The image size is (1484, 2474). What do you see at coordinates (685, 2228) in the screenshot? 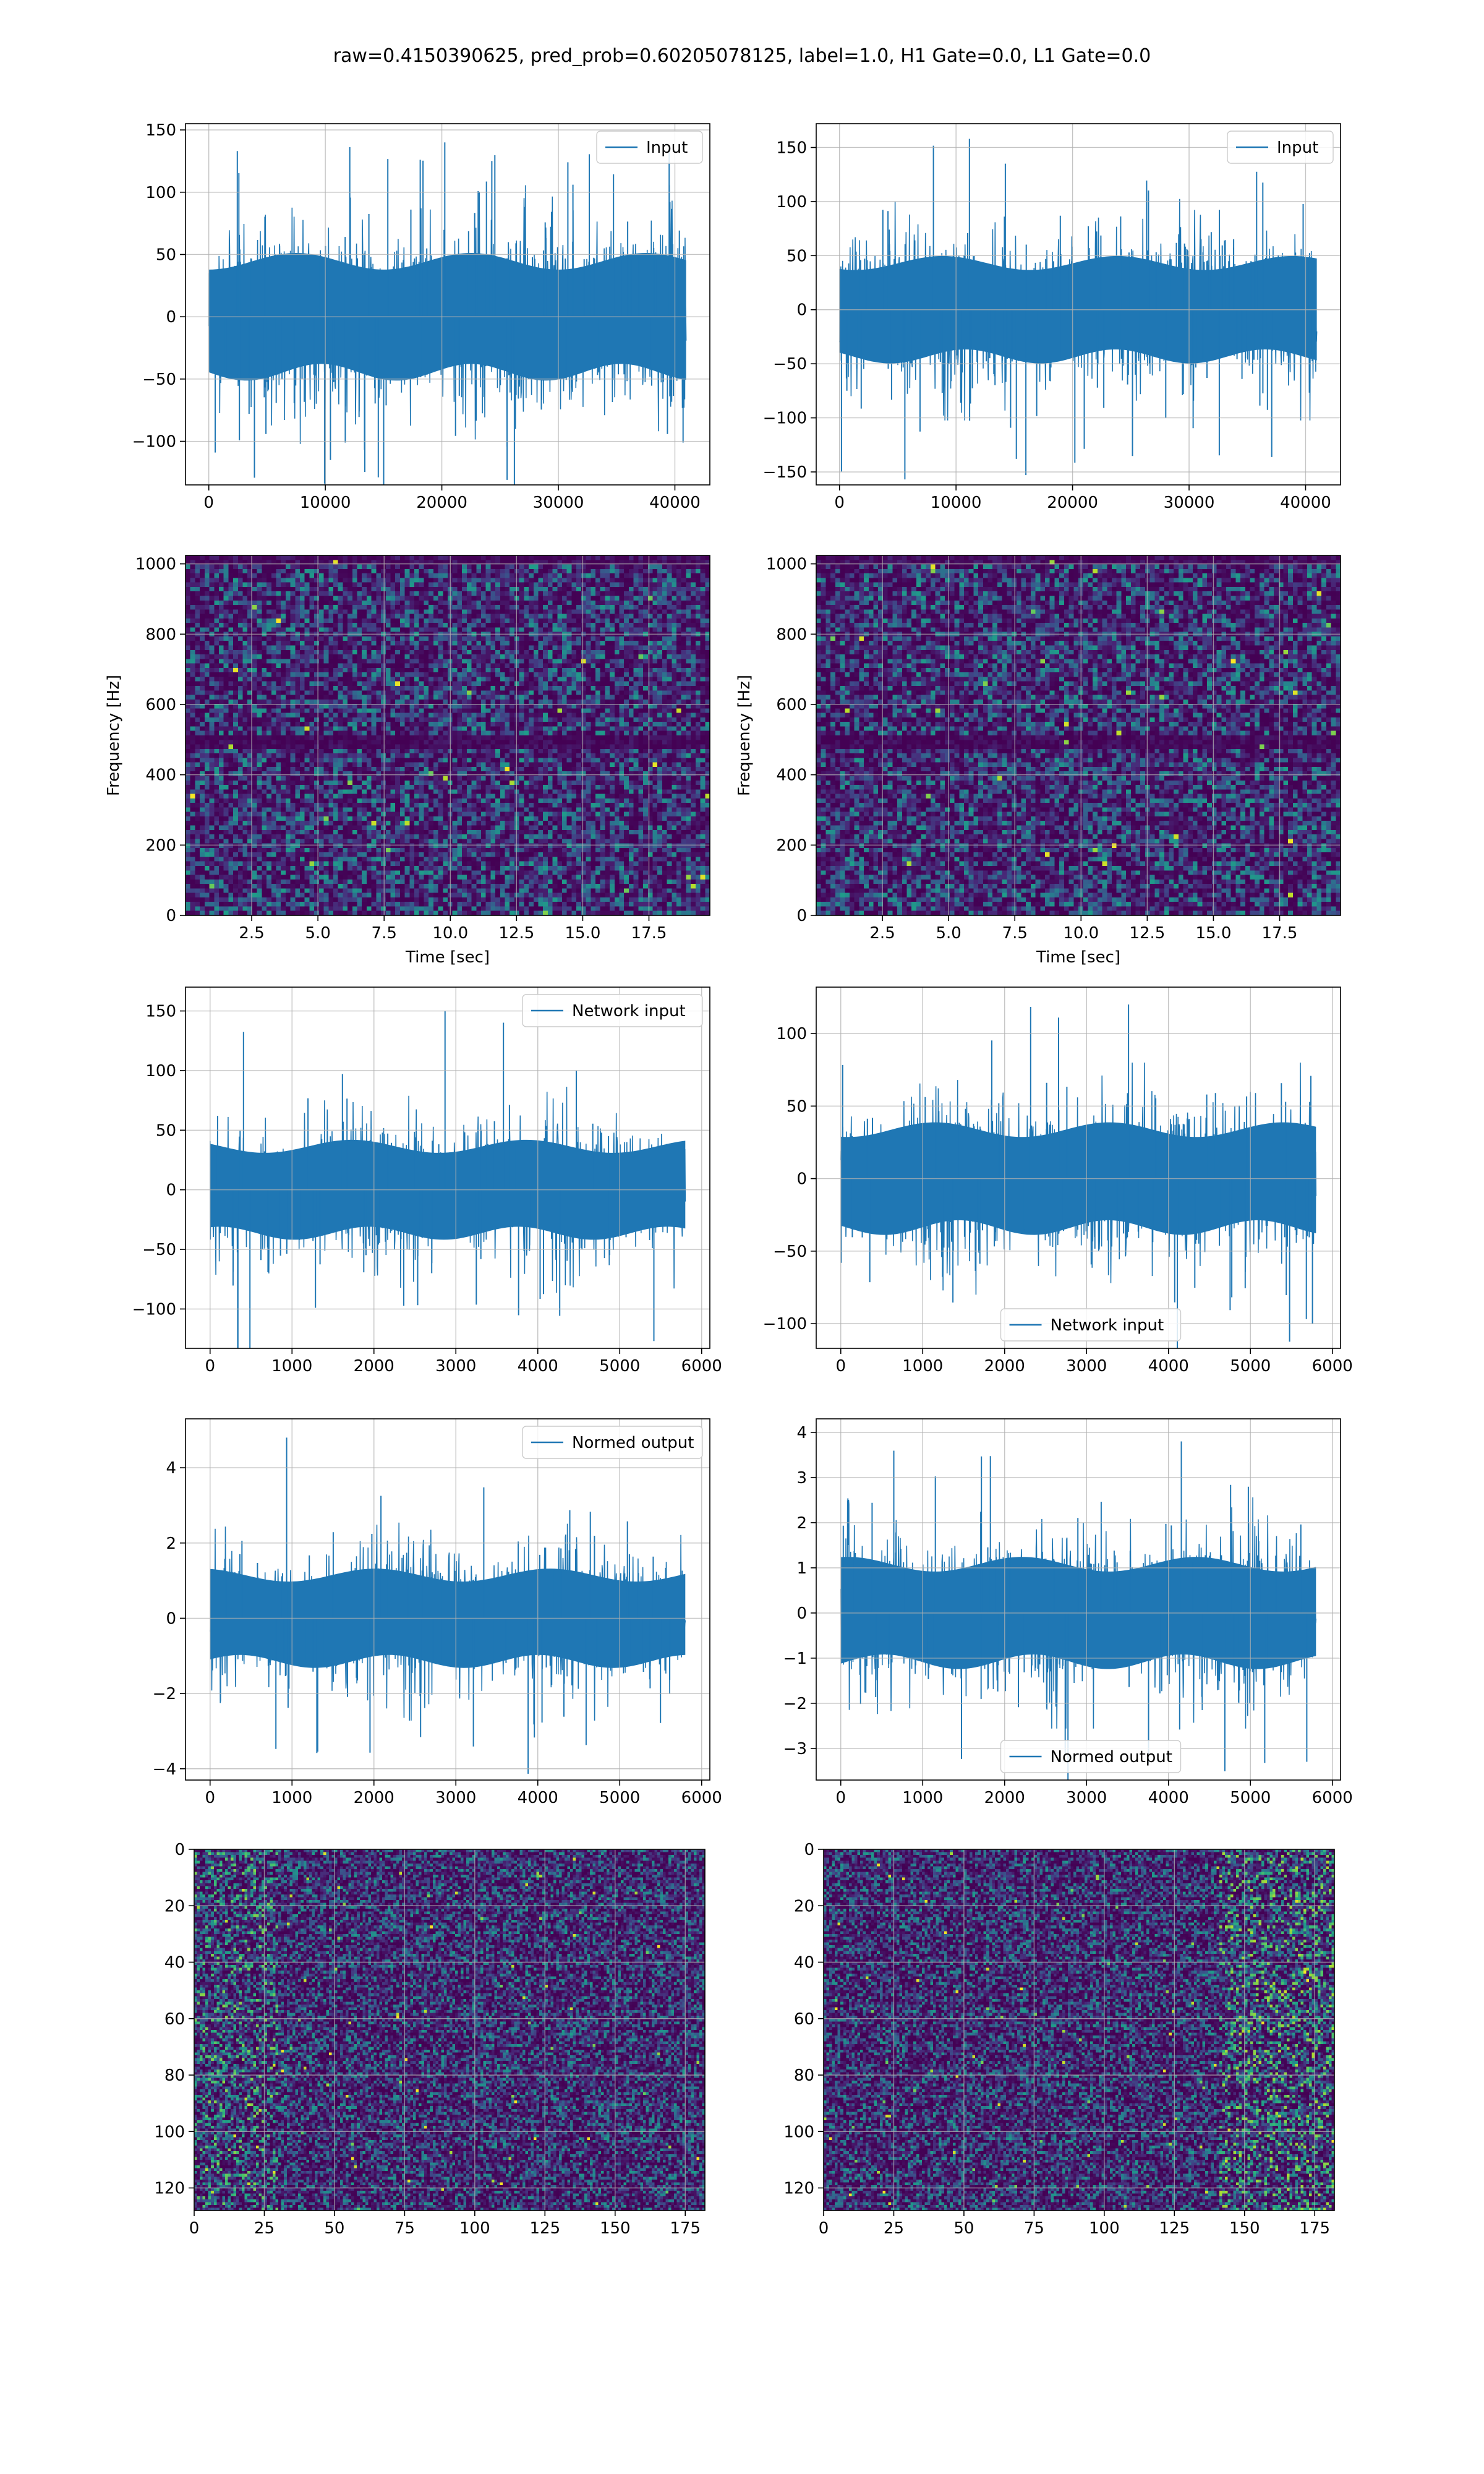
I see `x-tick-label: 175` at bounding box center [685, 2228].